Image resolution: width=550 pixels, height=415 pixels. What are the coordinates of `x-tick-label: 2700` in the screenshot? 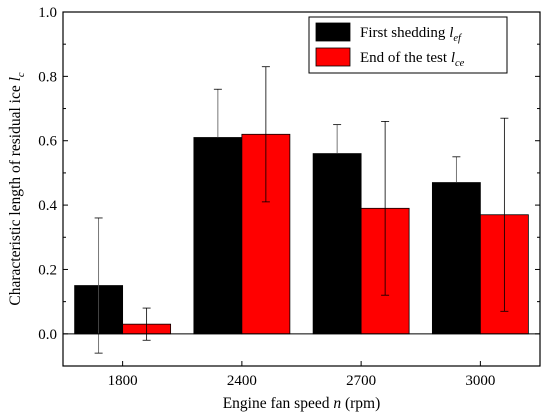 It's located at (361, 381).